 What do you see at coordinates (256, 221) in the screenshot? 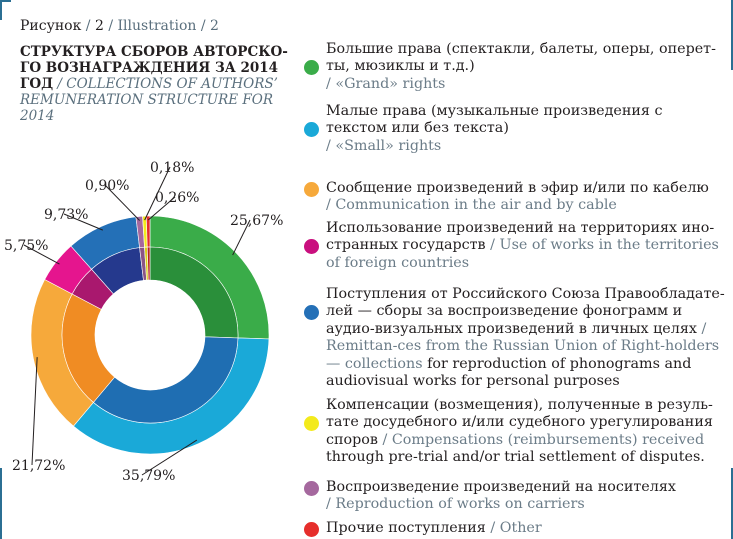
I see `slice-0-value-label: 25,67%` at bounding box center [256, 221].